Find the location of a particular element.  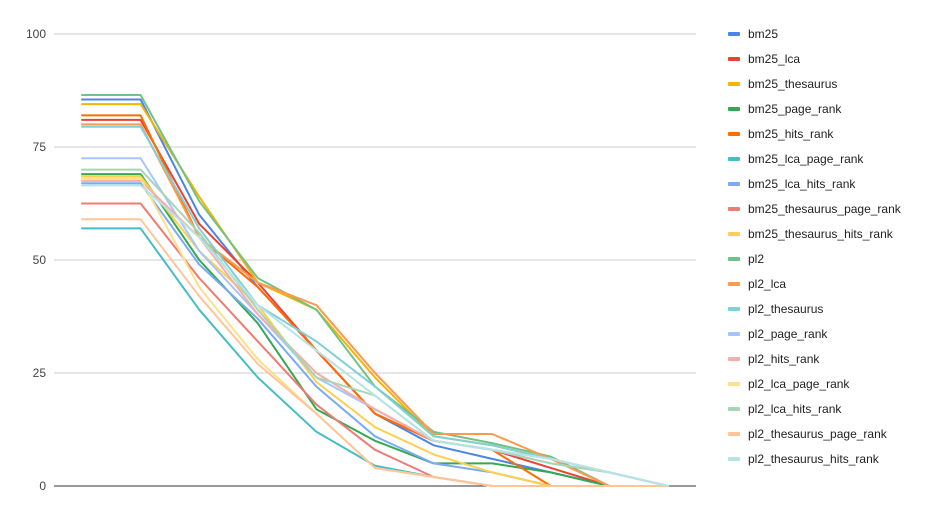

legend-label: pl2_thesaurus is located at coordinates (785, 309).